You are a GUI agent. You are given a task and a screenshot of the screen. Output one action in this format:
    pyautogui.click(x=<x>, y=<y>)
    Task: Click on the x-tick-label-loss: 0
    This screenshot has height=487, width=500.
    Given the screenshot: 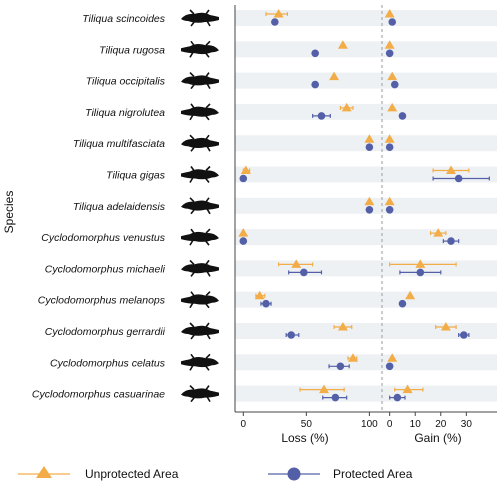 What is the action you would take?
    pyautogui.click(x=244, y=424)
    